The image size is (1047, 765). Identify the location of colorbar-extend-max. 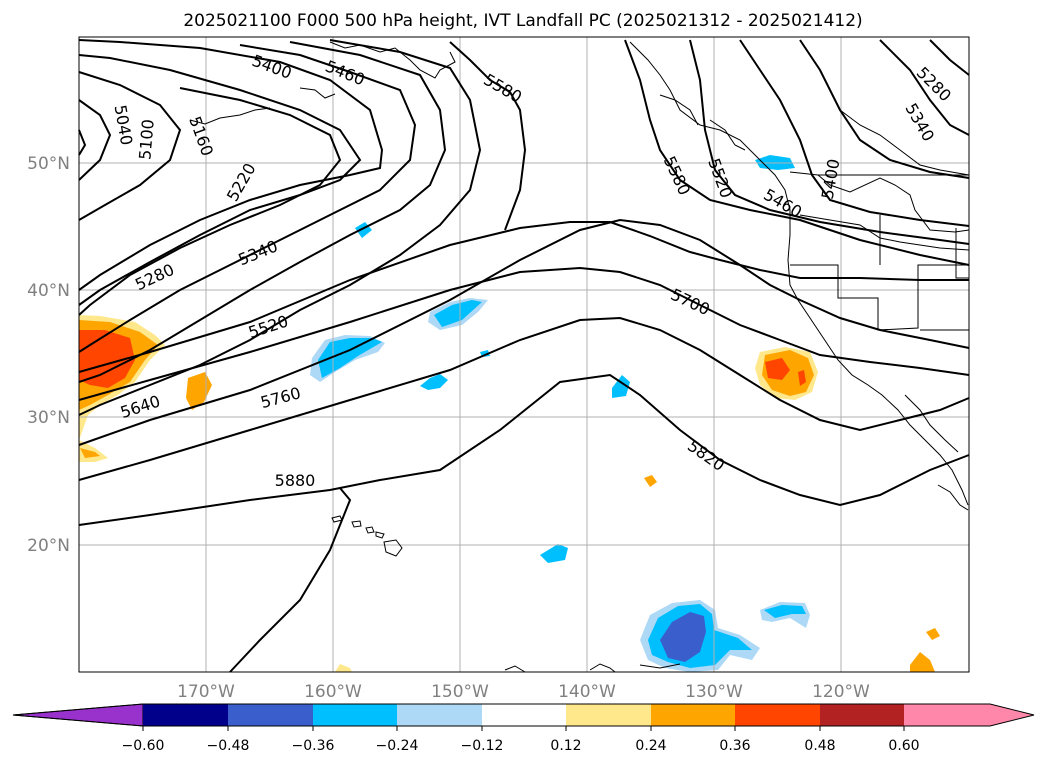
(969, 715).